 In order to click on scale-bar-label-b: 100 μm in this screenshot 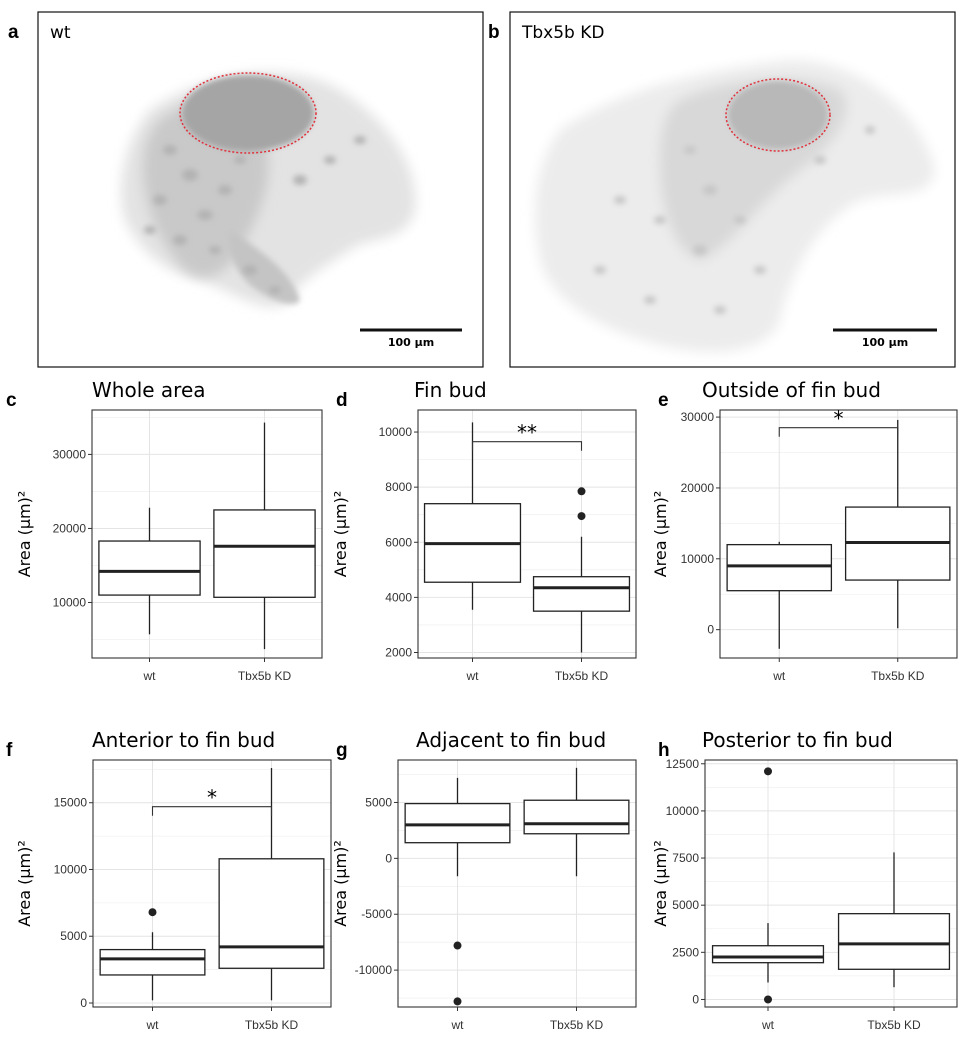, I will do `click(885, 342)`.